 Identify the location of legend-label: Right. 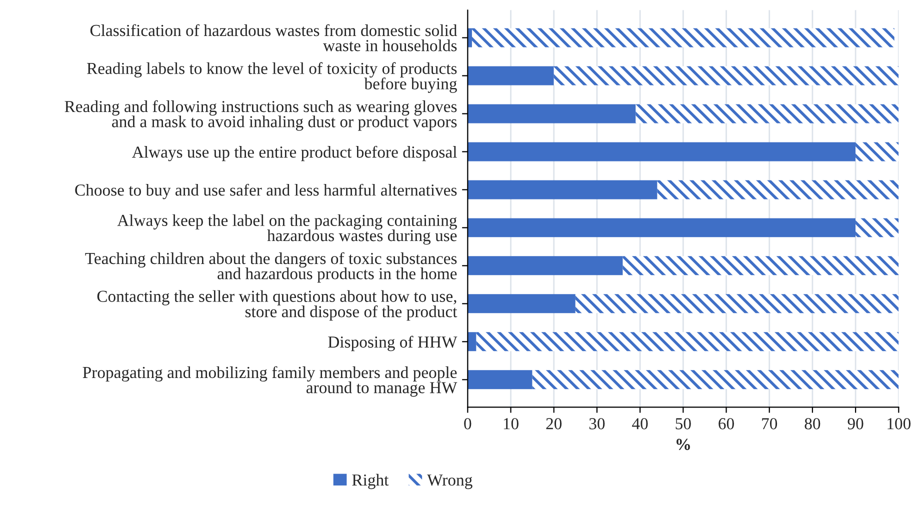
(370, 482).